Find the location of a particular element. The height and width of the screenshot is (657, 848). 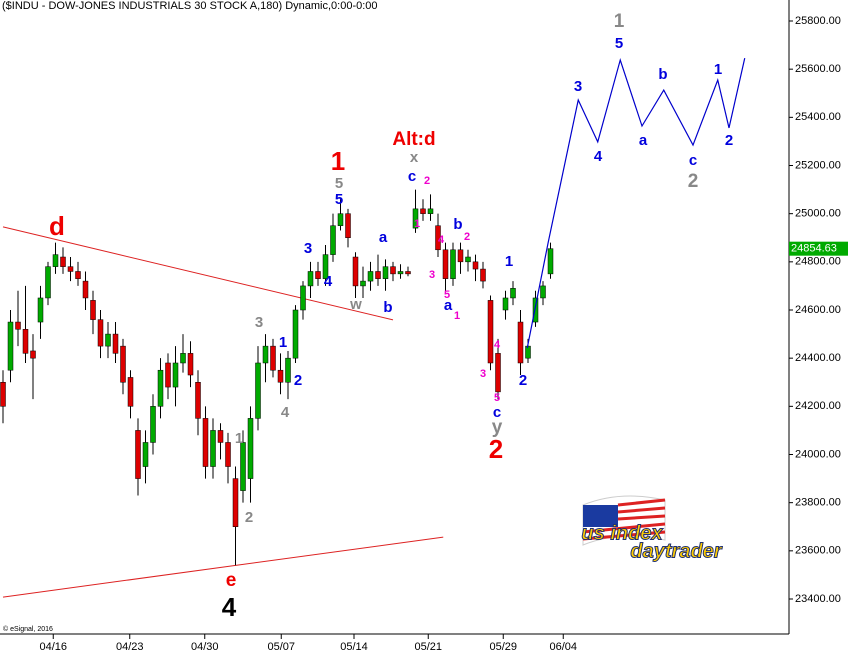

x-tick-label: 05/14 is located at coordinates (354, 647).